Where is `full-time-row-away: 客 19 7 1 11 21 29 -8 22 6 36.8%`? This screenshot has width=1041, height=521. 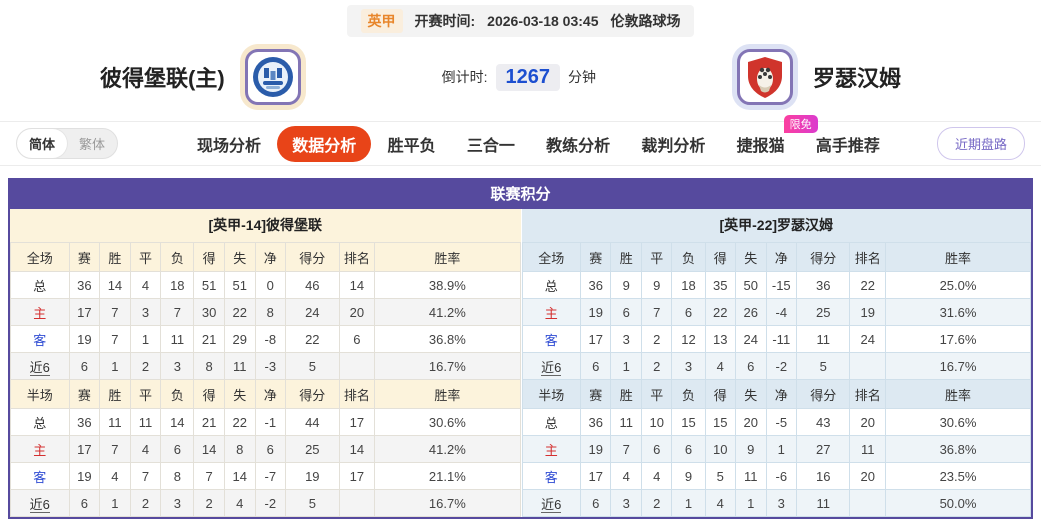 full-time-row-away: 客 19 7 1 11 21 29 -8 22 6 36.8% is located at coordinates (265, 339).